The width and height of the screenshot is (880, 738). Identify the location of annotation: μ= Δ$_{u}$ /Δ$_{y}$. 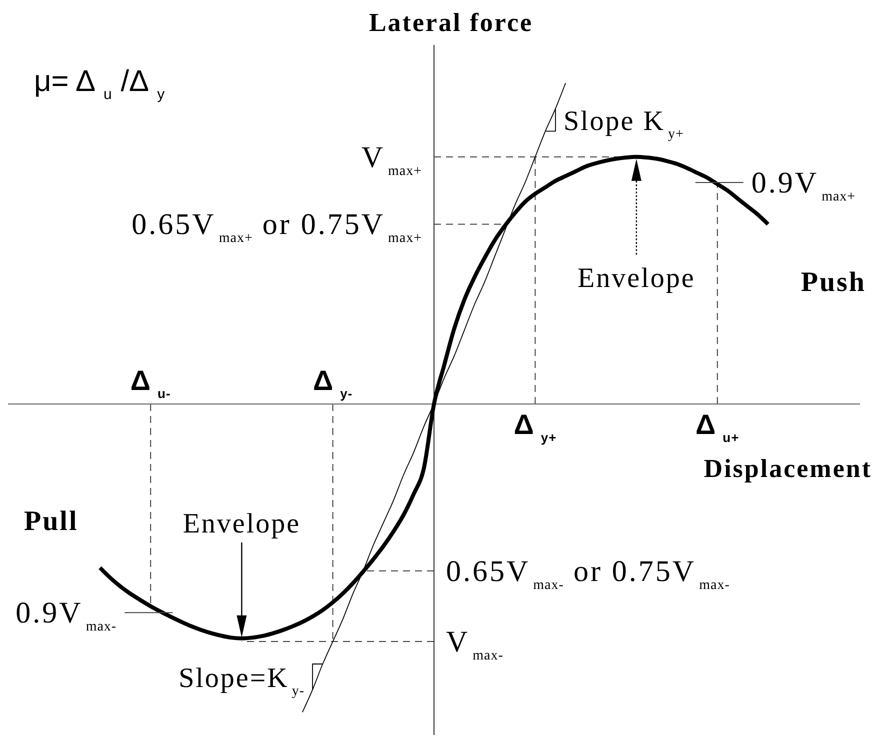
(100, 84).